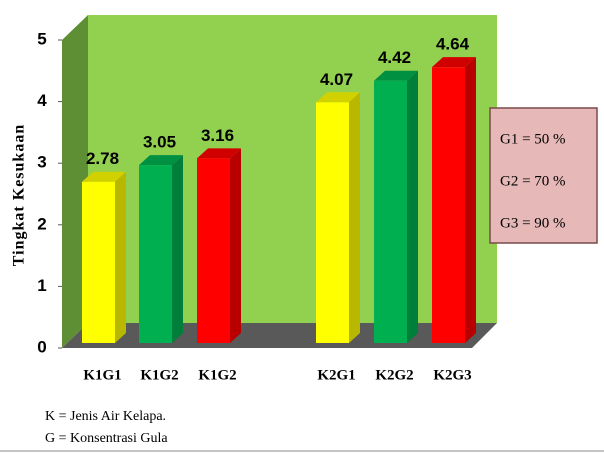 The height and width of the screenshot is (453, 604). What do you see at coordinates (41, 162) in the screenshot?
I see `y-tick-label: 3` at bounding box center [41, 162].